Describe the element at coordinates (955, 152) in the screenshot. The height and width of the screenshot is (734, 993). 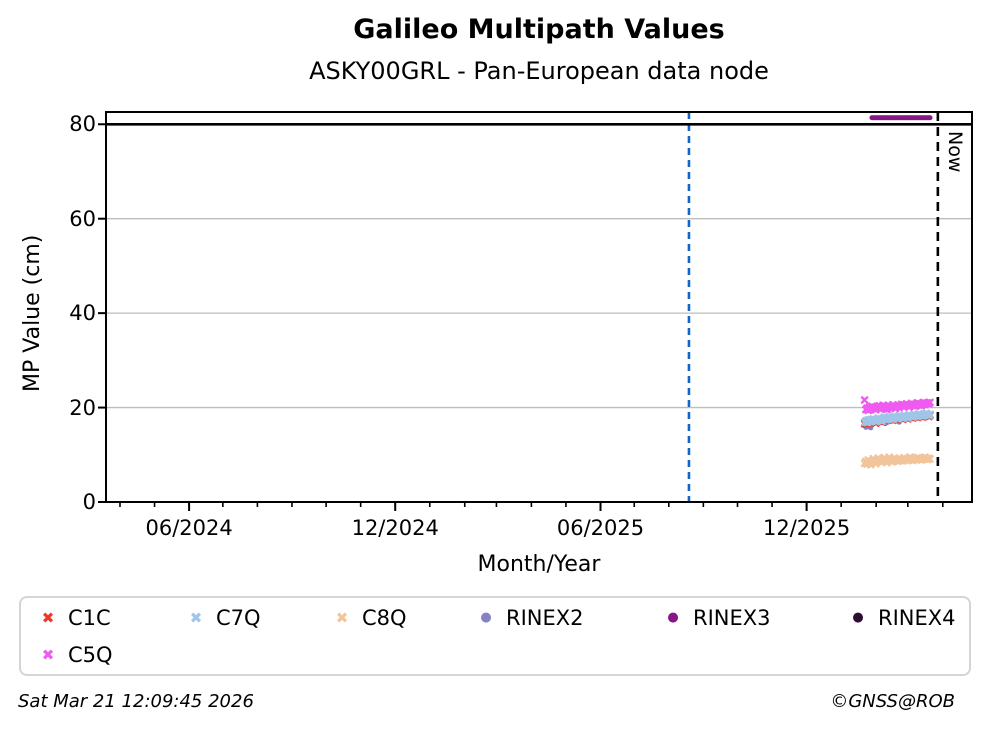
I see `now-annotation: Now` at that location.